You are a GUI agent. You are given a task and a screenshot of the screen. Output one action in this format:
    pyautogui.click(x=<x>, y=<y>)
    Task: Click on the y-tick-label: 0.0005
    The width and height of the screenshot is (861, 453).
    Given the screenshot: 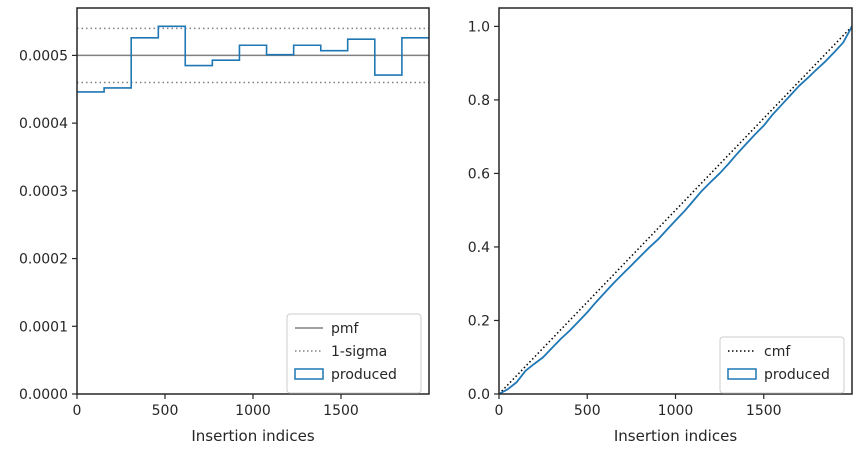 What is the action you would take?
    pyautogui.click(x=43, y=56)
    